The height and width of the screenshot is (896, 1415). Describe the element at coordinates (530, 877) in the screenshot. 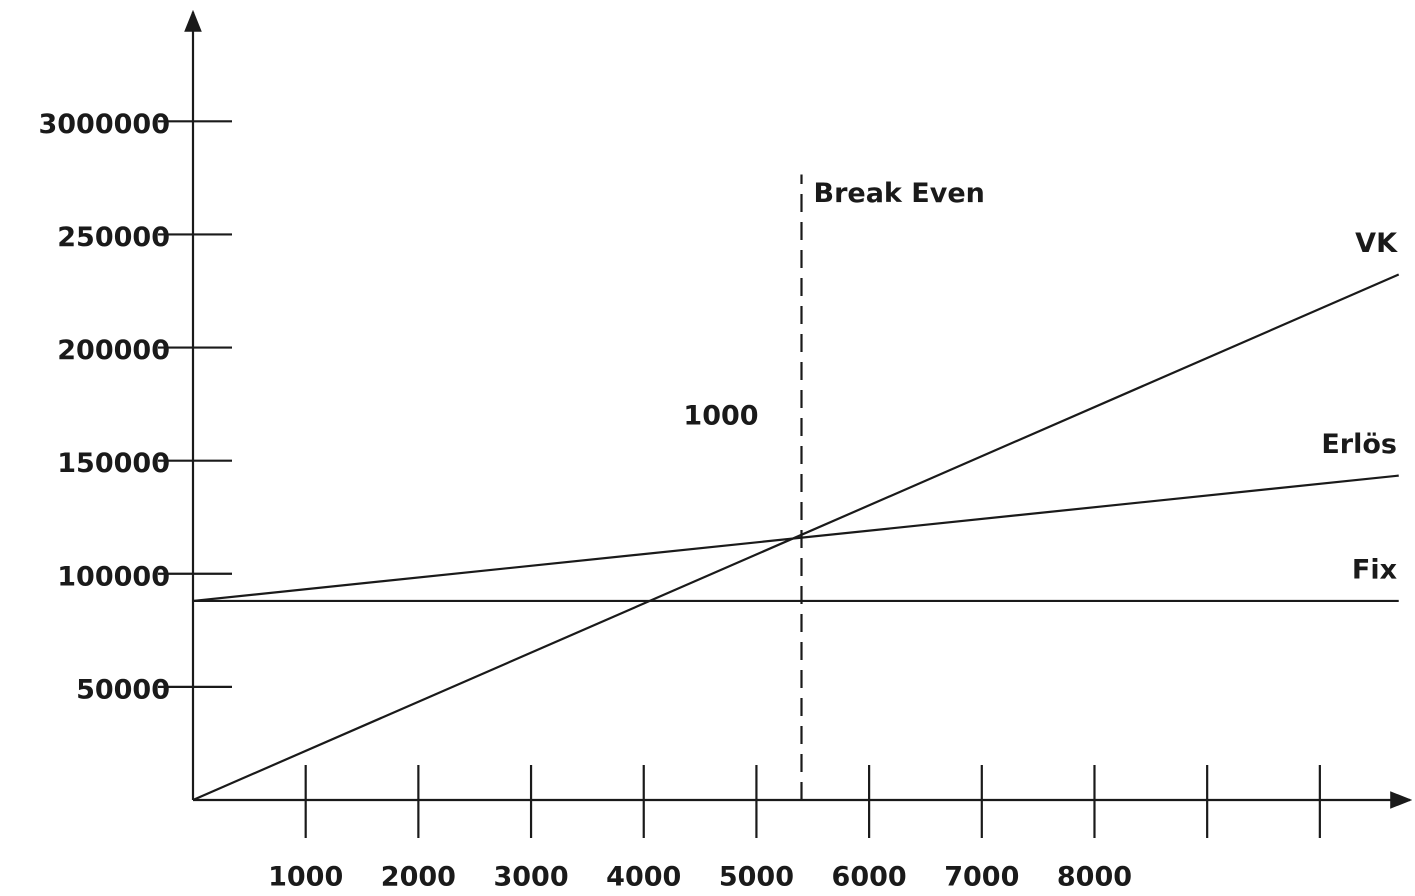

I see `x-tick-label: 3000` at that location.